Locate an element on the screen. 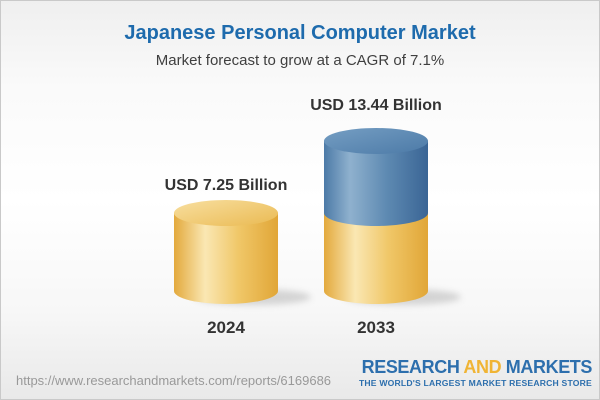 This screenshot has height=400, width=600. value-label-2024: USD 7.25 Billion is located at coordinates (226, 185).